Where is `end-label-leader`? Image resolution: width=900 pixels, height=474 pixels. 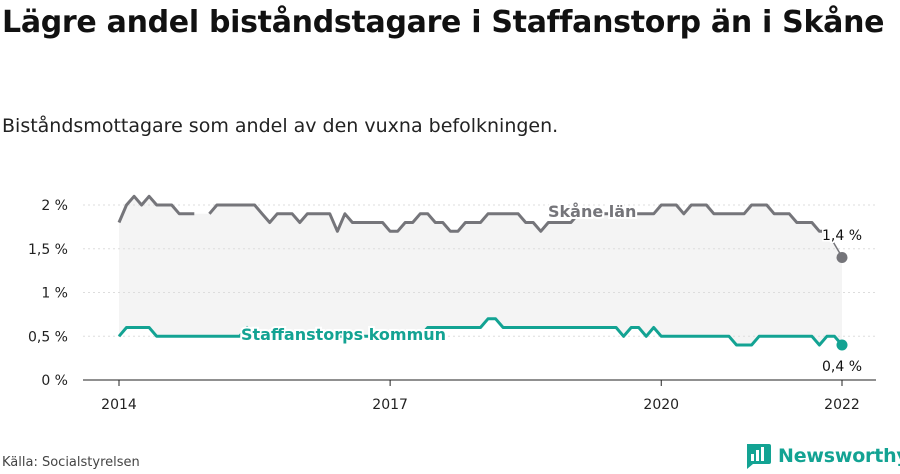 end-label-leader is located at coordinates (836, 246).